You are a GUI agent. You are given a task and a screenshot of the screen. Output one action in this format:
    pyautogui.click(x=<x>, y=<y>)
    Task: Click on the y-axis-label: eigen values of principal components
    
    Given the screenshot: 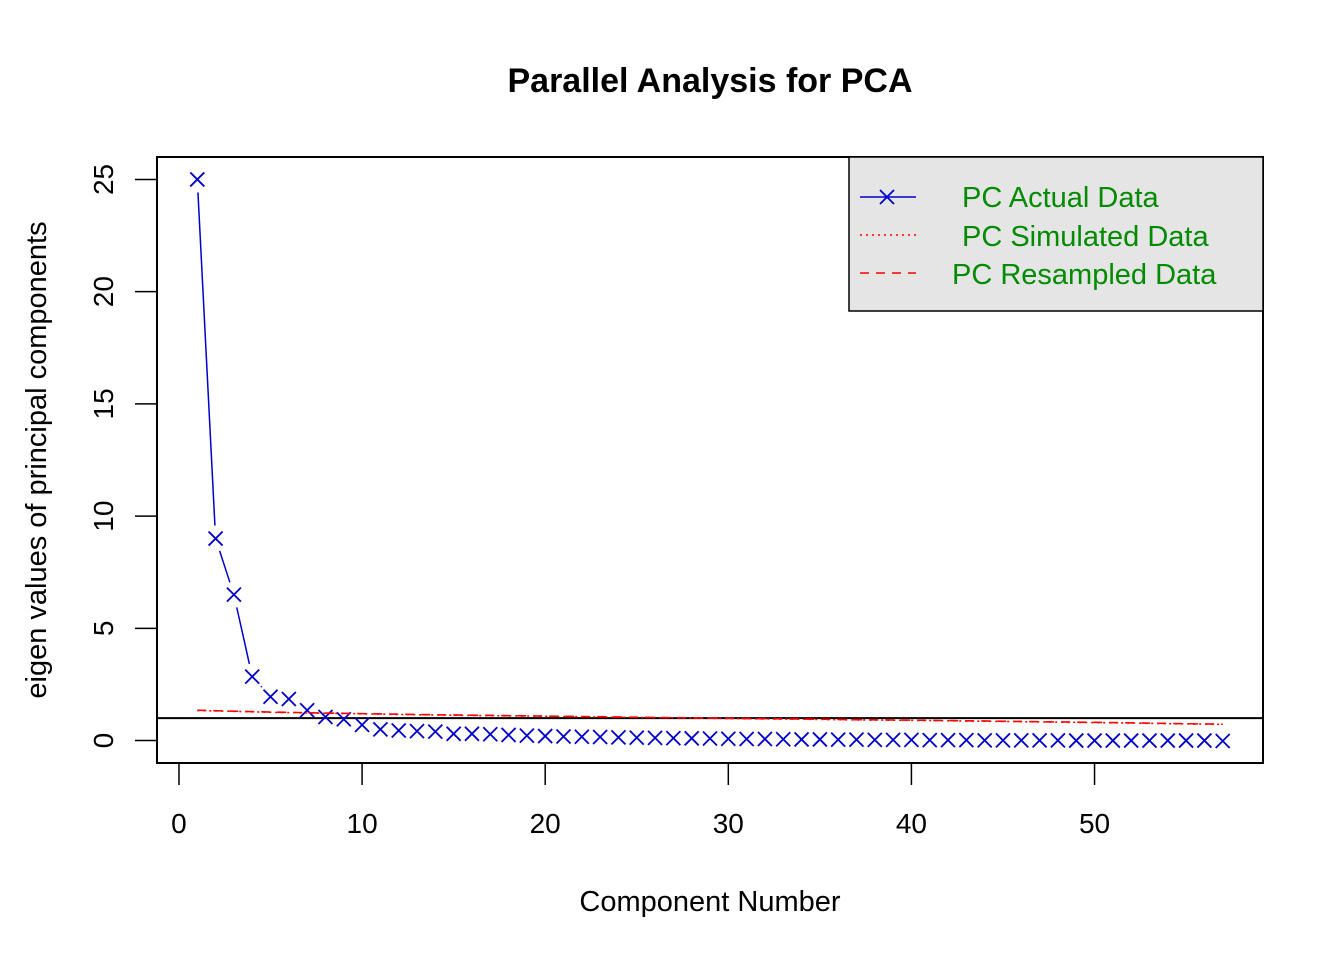 What is the action you would take?
    pyautogui.click(x=37, y=459)
    